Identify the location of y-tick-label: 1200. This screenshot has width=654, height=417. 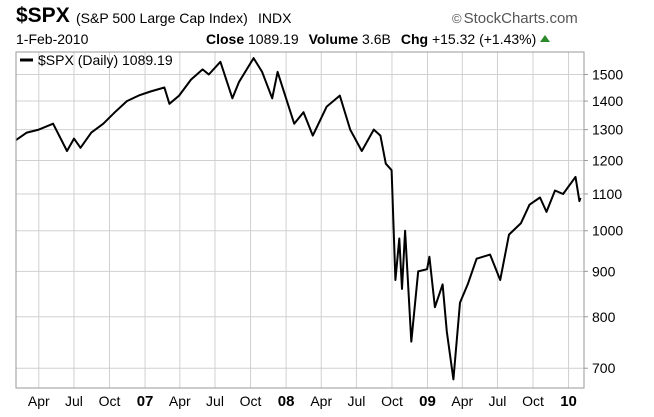
(607, 160).